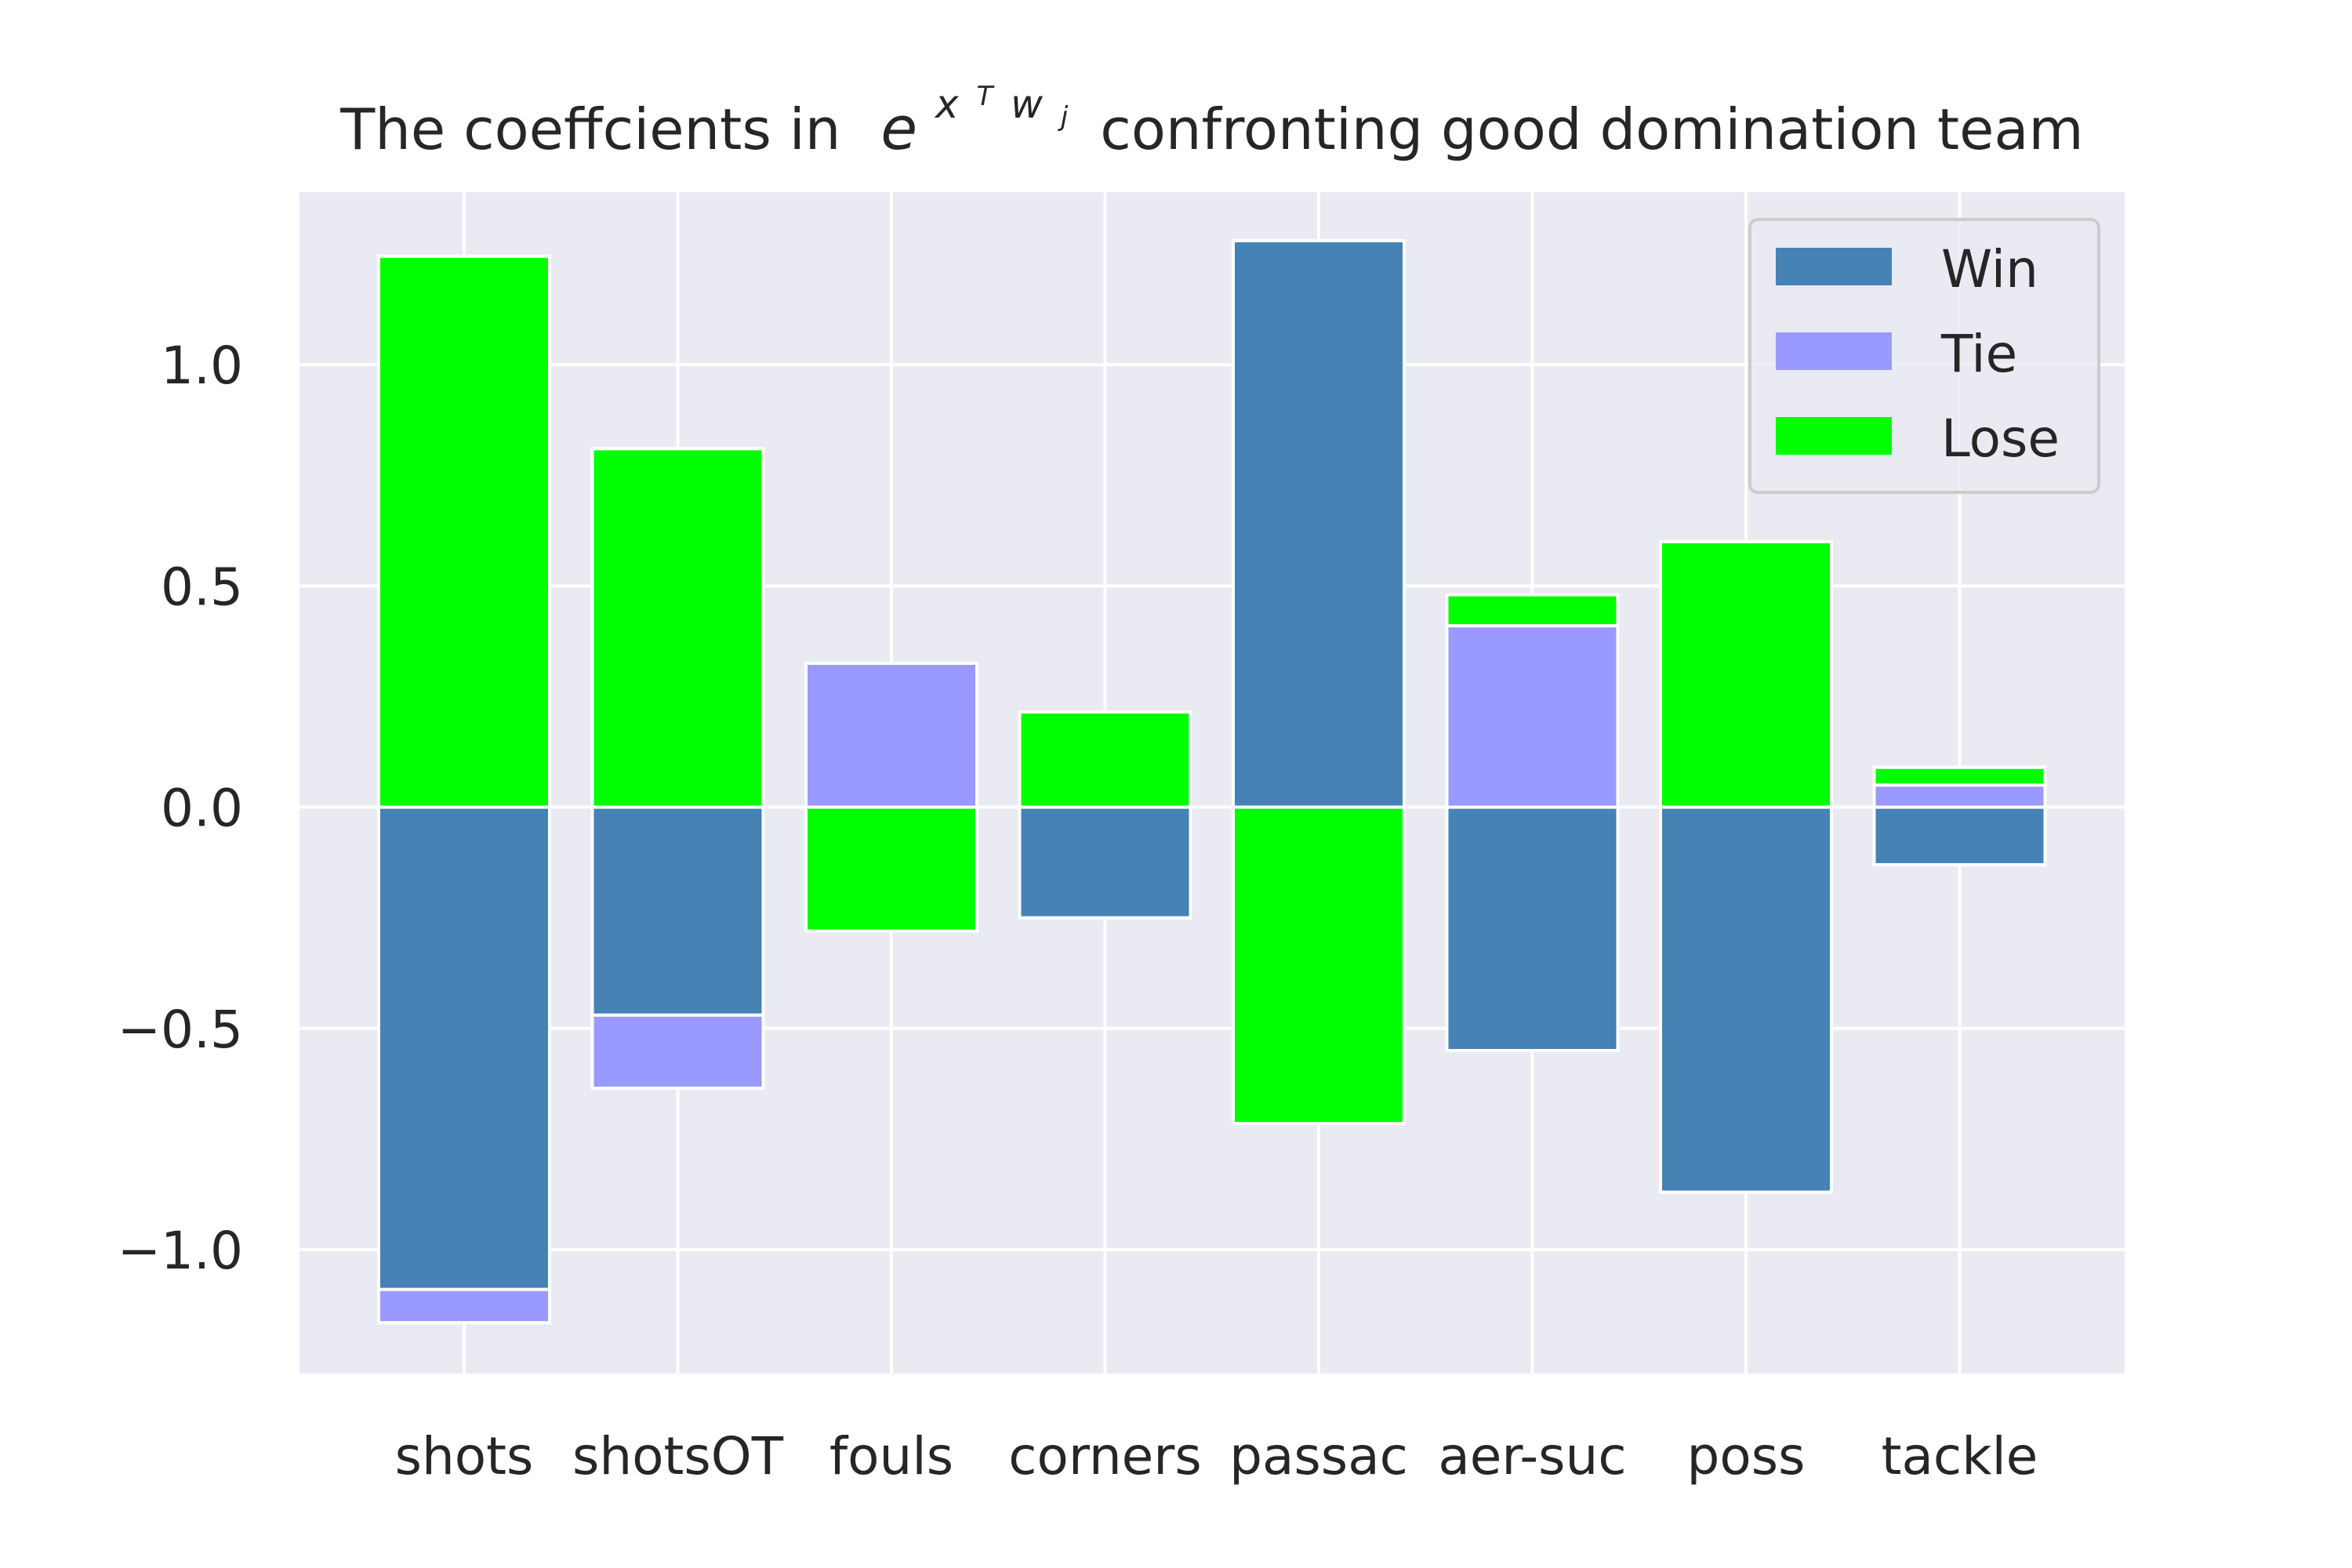  Describe the element at coordinates (1591, 129) in the screenshot. I see `title-suffix: confronting good domination team` at that location.